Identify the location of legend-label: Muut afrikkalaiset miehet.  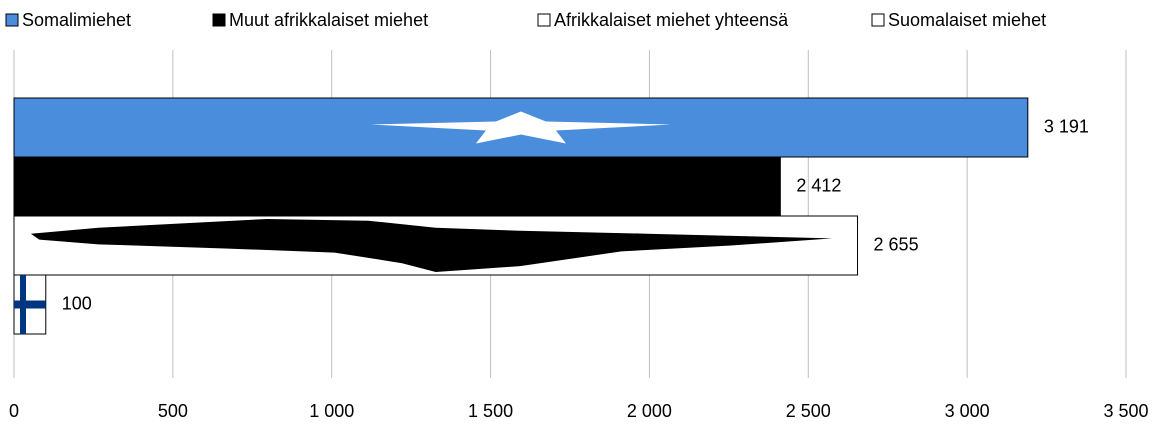
(328, 20).